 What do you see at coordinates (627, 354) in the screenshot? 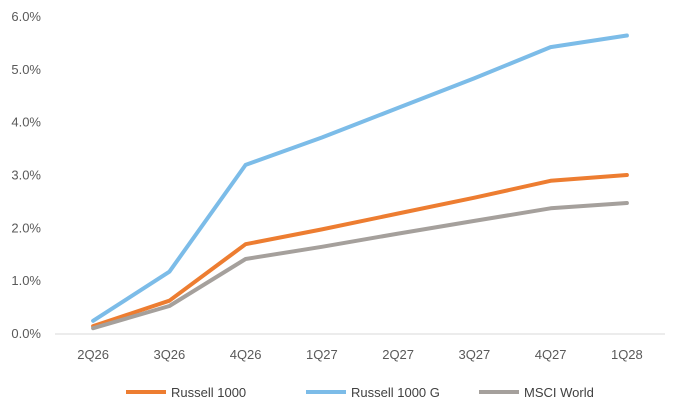
I see `x-tick-label: 1Q28` at bounding box center [627, 354].